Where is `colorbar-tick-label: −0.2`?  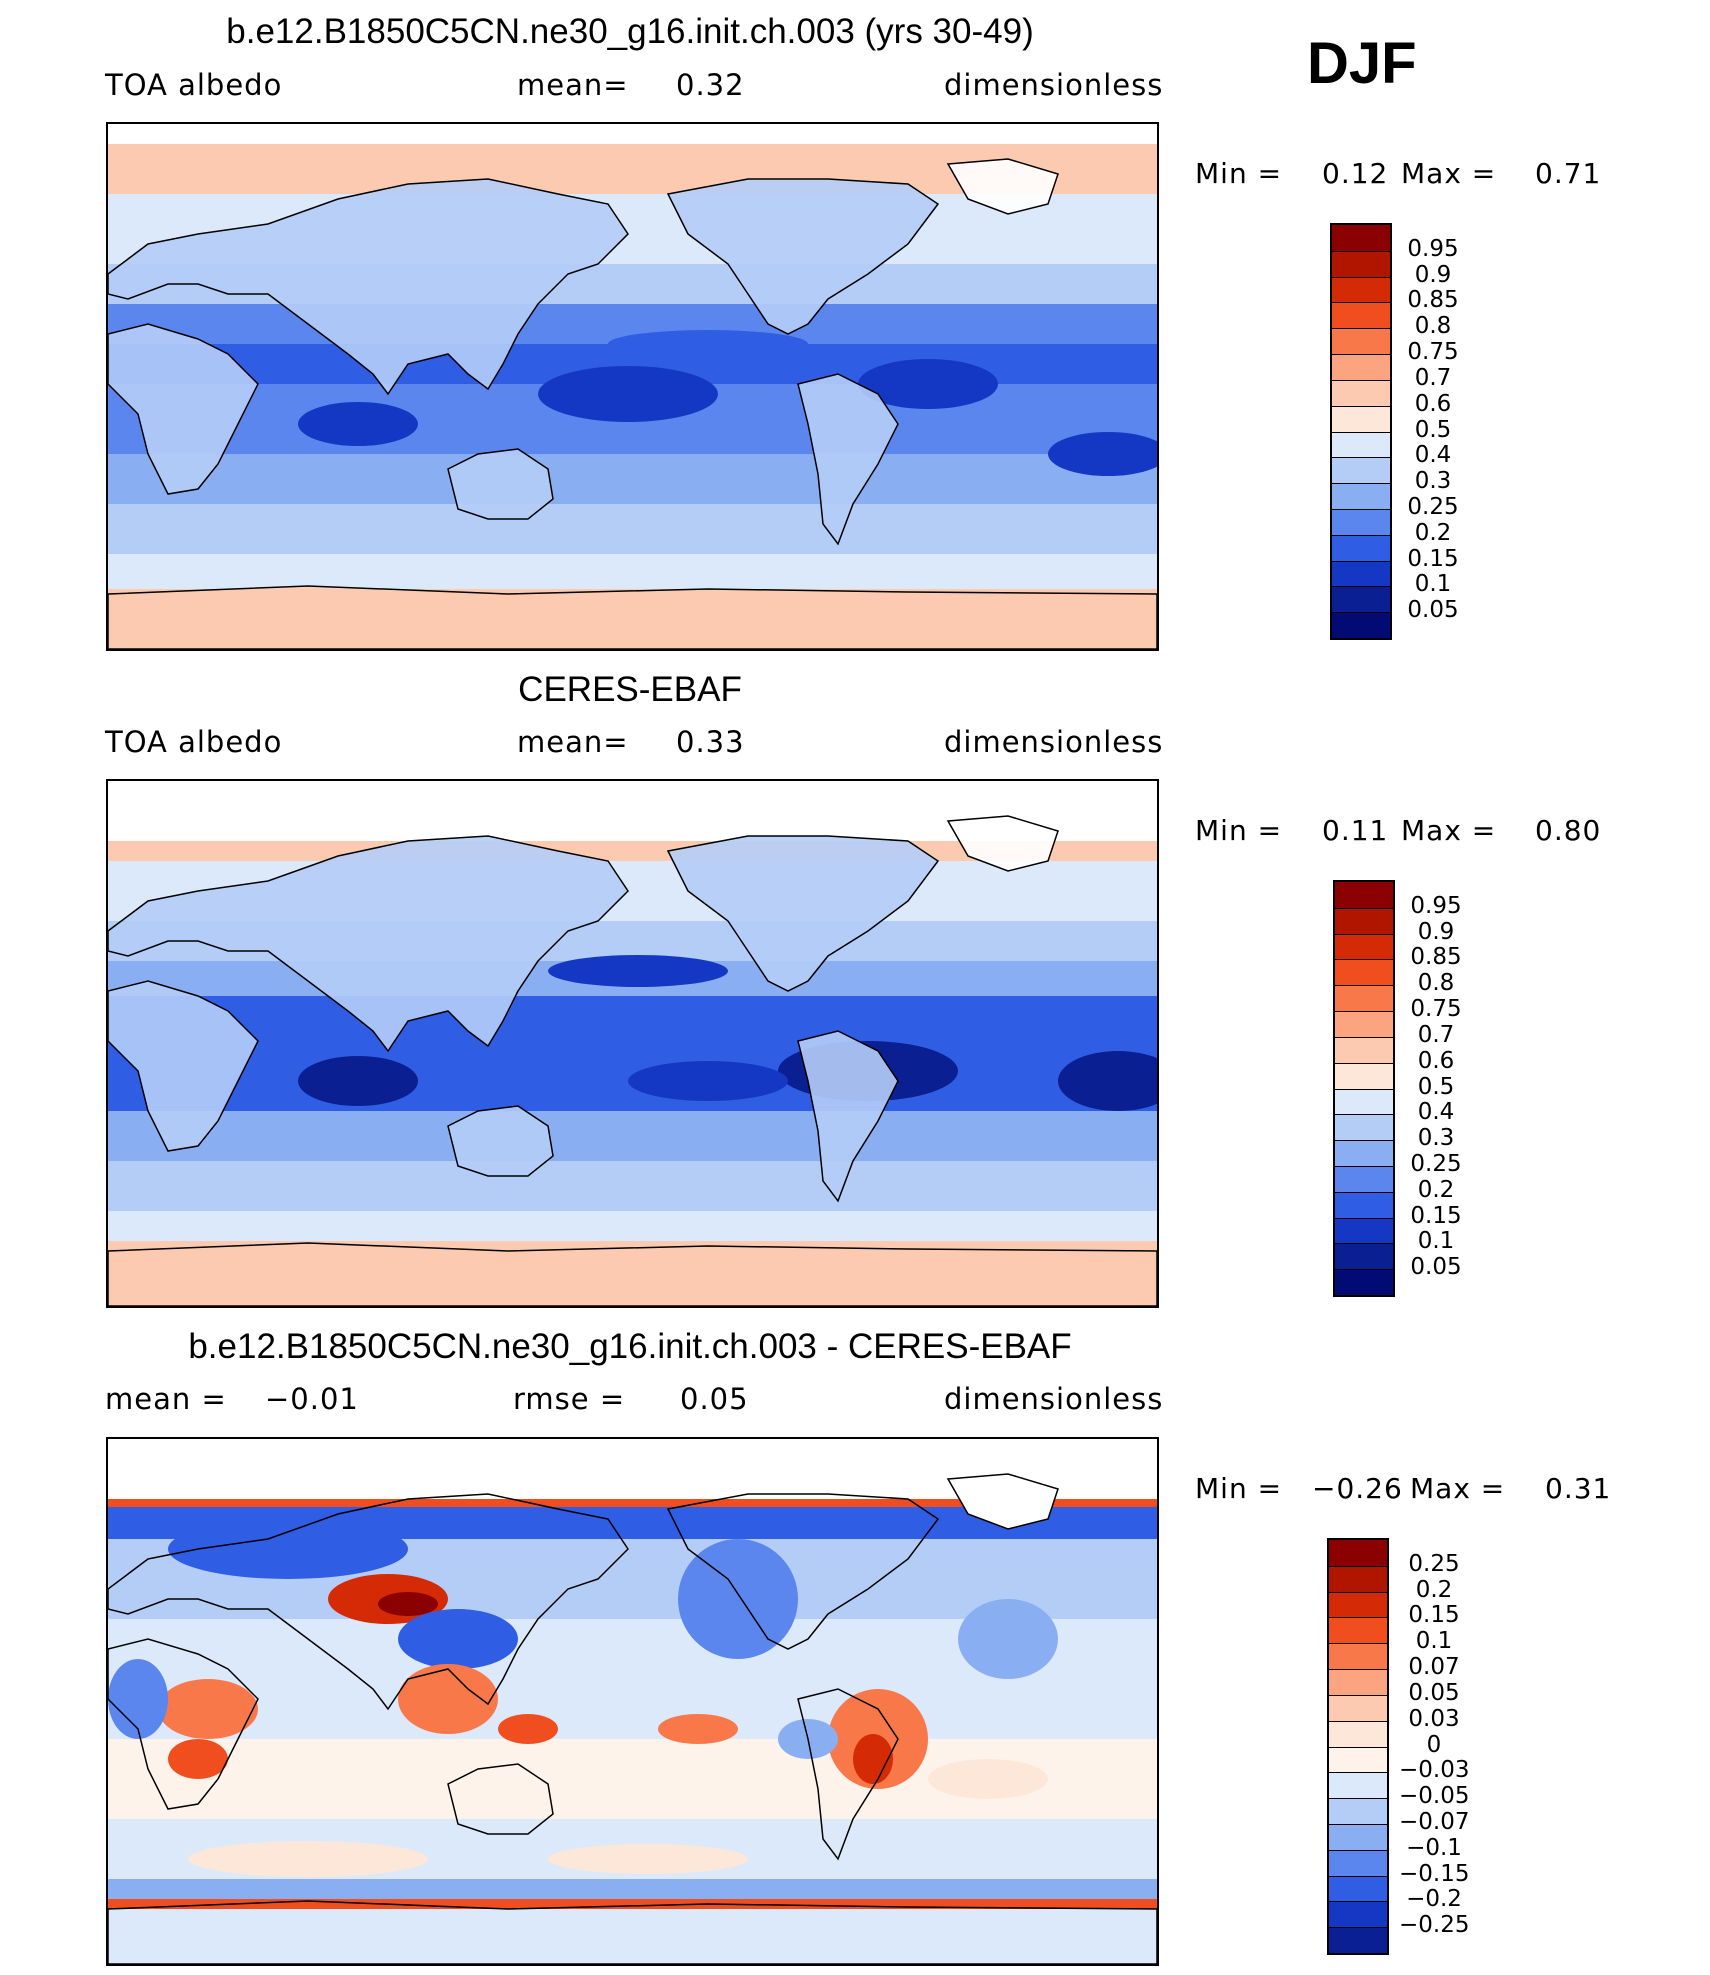 colorbar-tick-label: −0.2 is located at coordinates (1434, 1899).